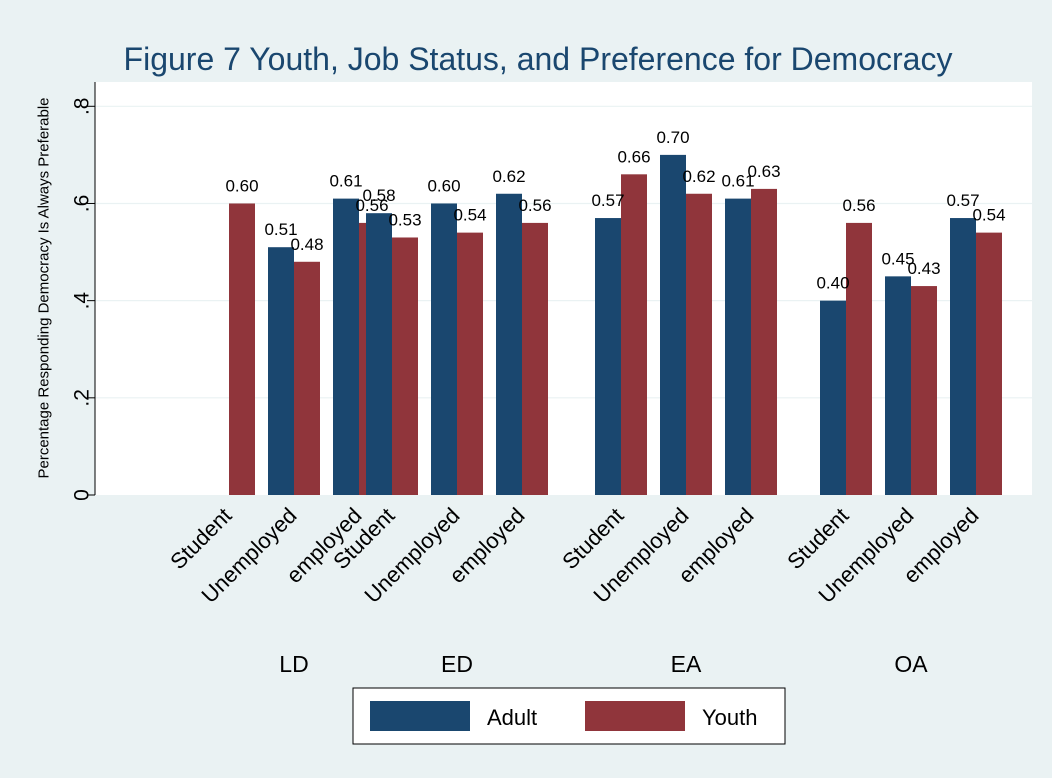  I want to click on y-tick-label: 0, so click(82, 495).